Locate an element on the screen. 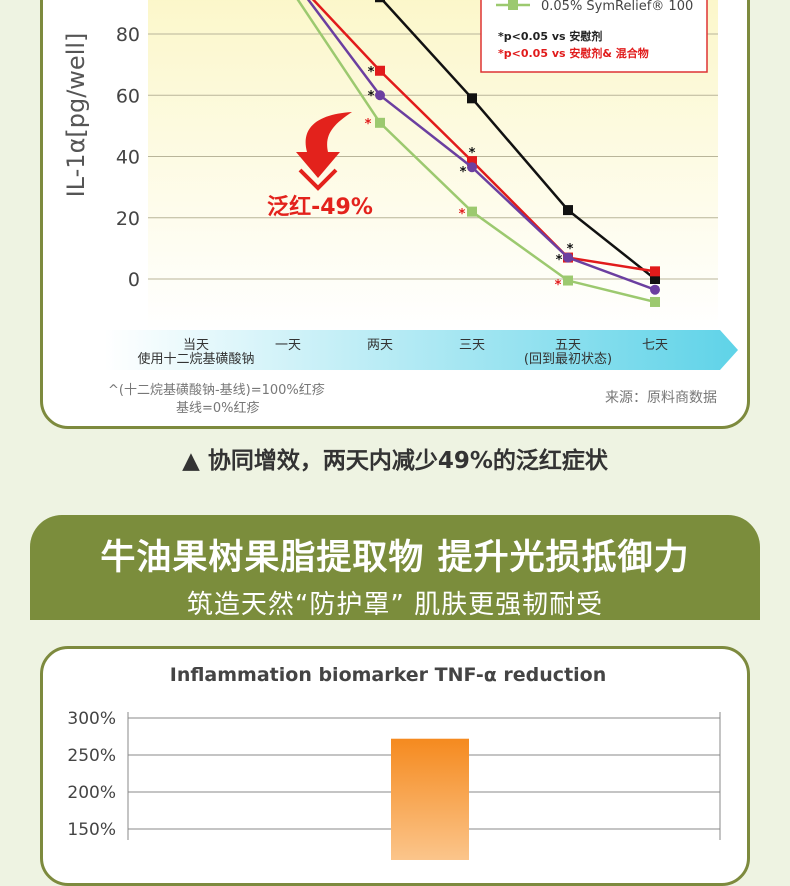 Image resolution: width=790 pixels, height=886 pixels. chart1-caption: ▲ 协同增效，两天内减少49%的泛红症状 is located at coordinates (395, 461).